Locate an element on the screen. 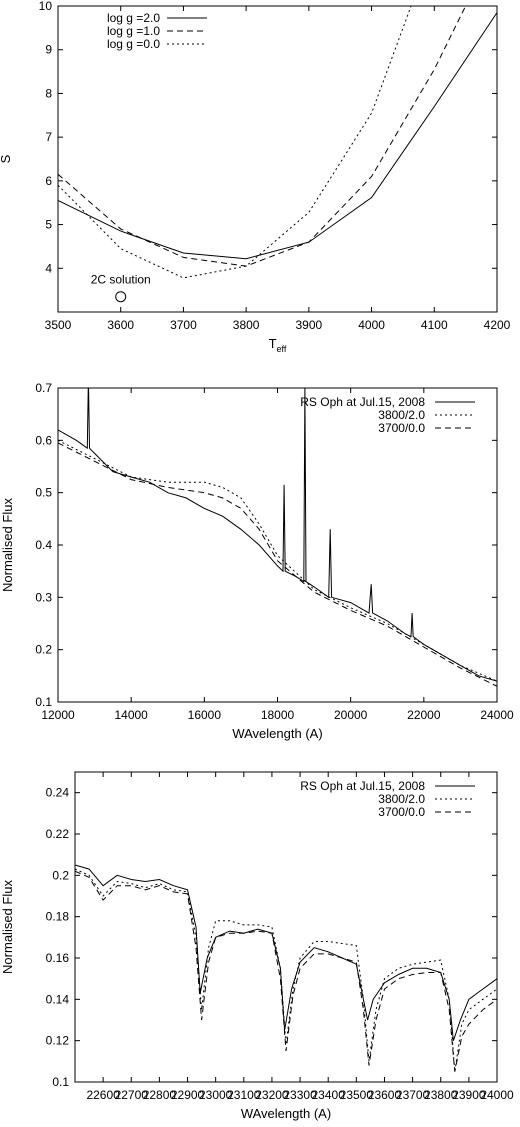 This screenshot has width=520, height=1127. y-tick-label: 4 is located at coordinates (48, 268).